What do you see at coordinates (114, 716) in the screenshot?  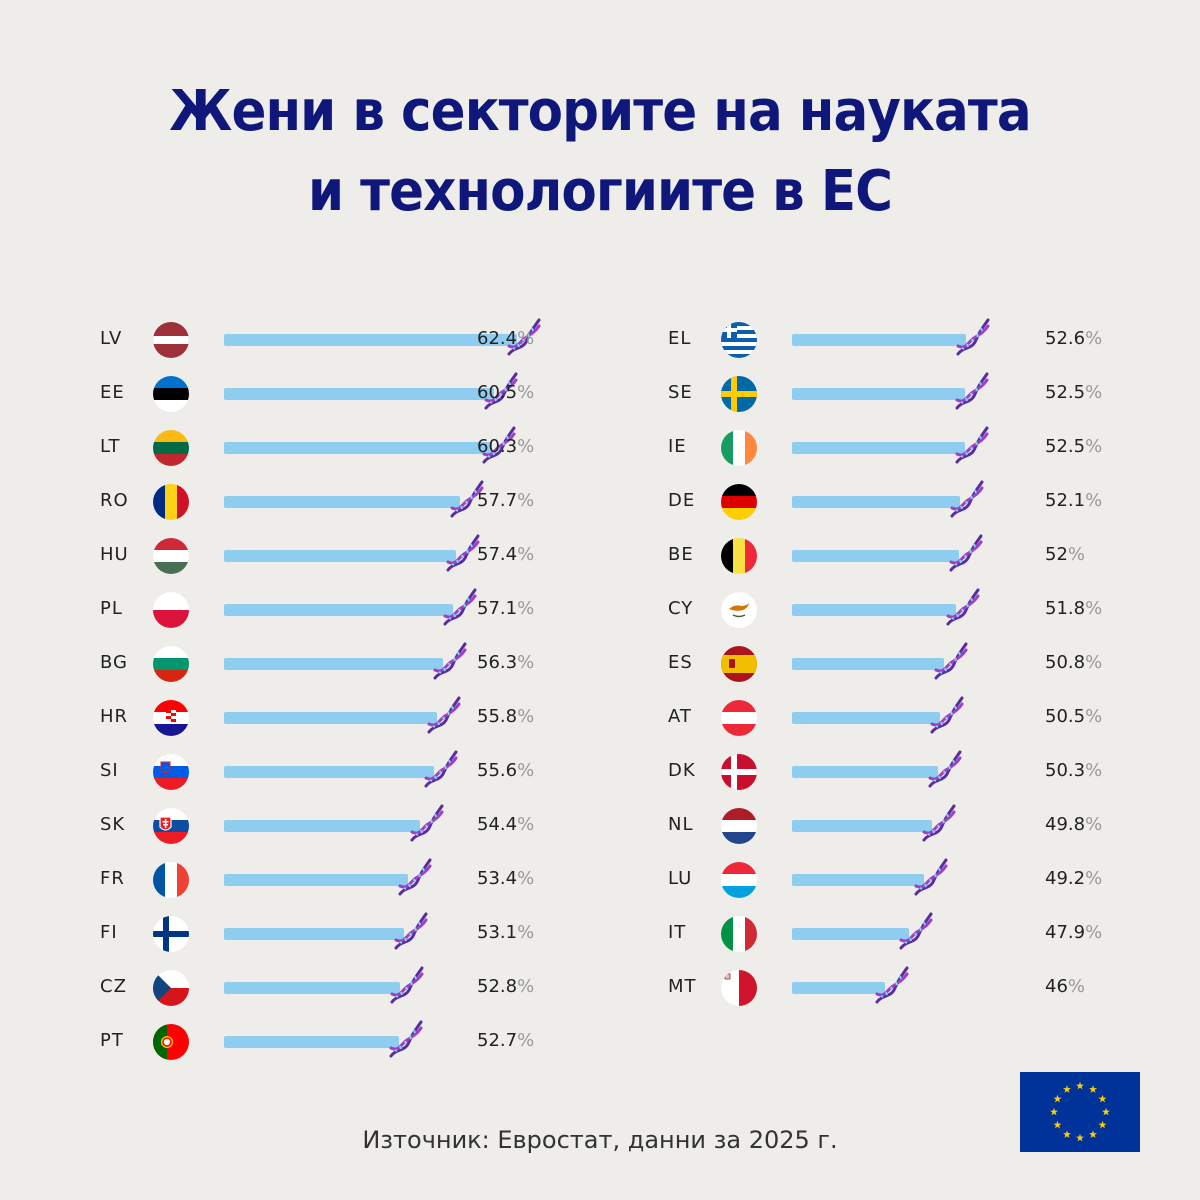 I see `country-code-label: HR` at bounding box center [114, 716].